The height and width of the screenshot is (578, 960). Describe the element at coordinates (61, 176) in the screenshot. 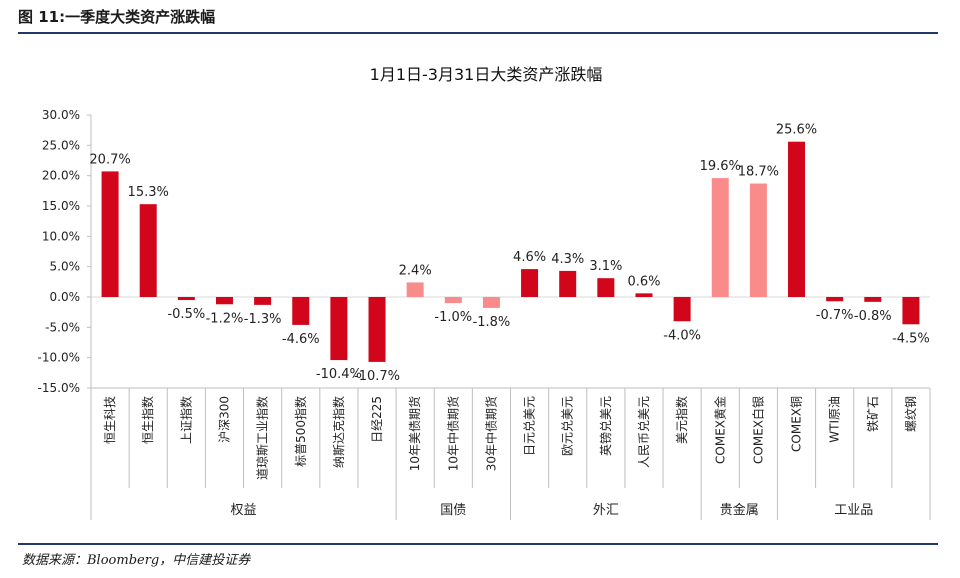

I see `y-tick-label: 20.0%` at that location.